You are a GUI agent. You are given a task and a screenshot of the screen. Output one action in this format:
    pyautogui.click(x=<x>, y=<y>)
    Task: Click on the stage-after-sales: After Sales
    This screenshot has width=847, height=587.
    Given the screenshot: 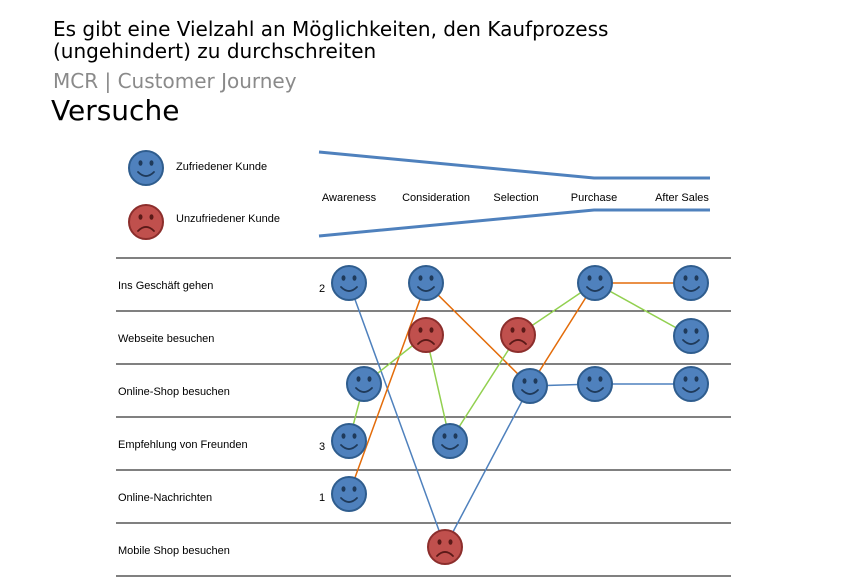 What is the action you would take?
    pyautogui.click(x=682, y=198)
    